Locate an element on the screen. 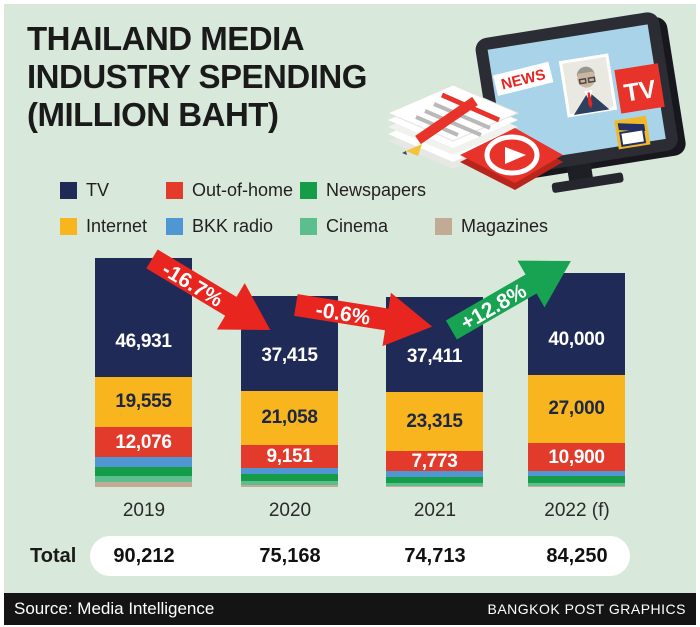 This screenshot has width=700, height=627. legend-item-magazines: Magazines is located at coordinates (491, 226).